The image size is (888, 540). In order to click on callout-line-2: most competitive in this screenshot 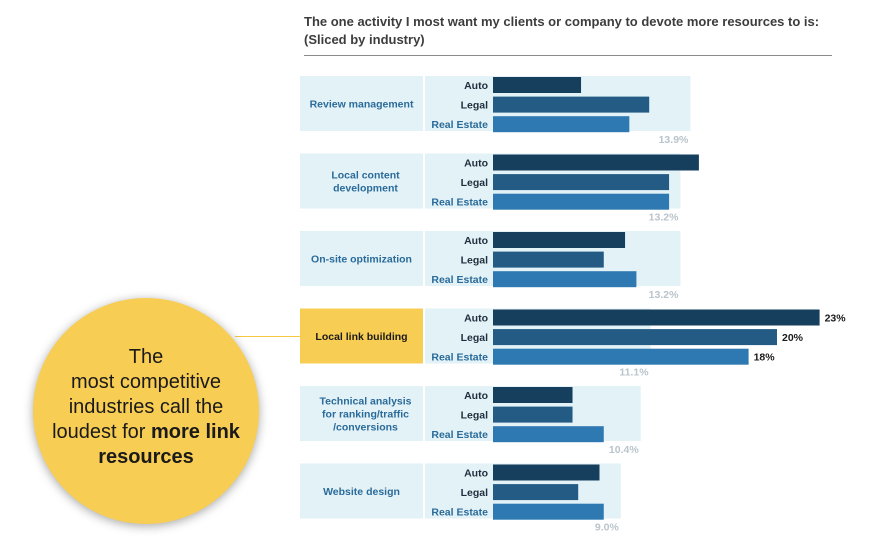, I will do `click(146, 381)`.